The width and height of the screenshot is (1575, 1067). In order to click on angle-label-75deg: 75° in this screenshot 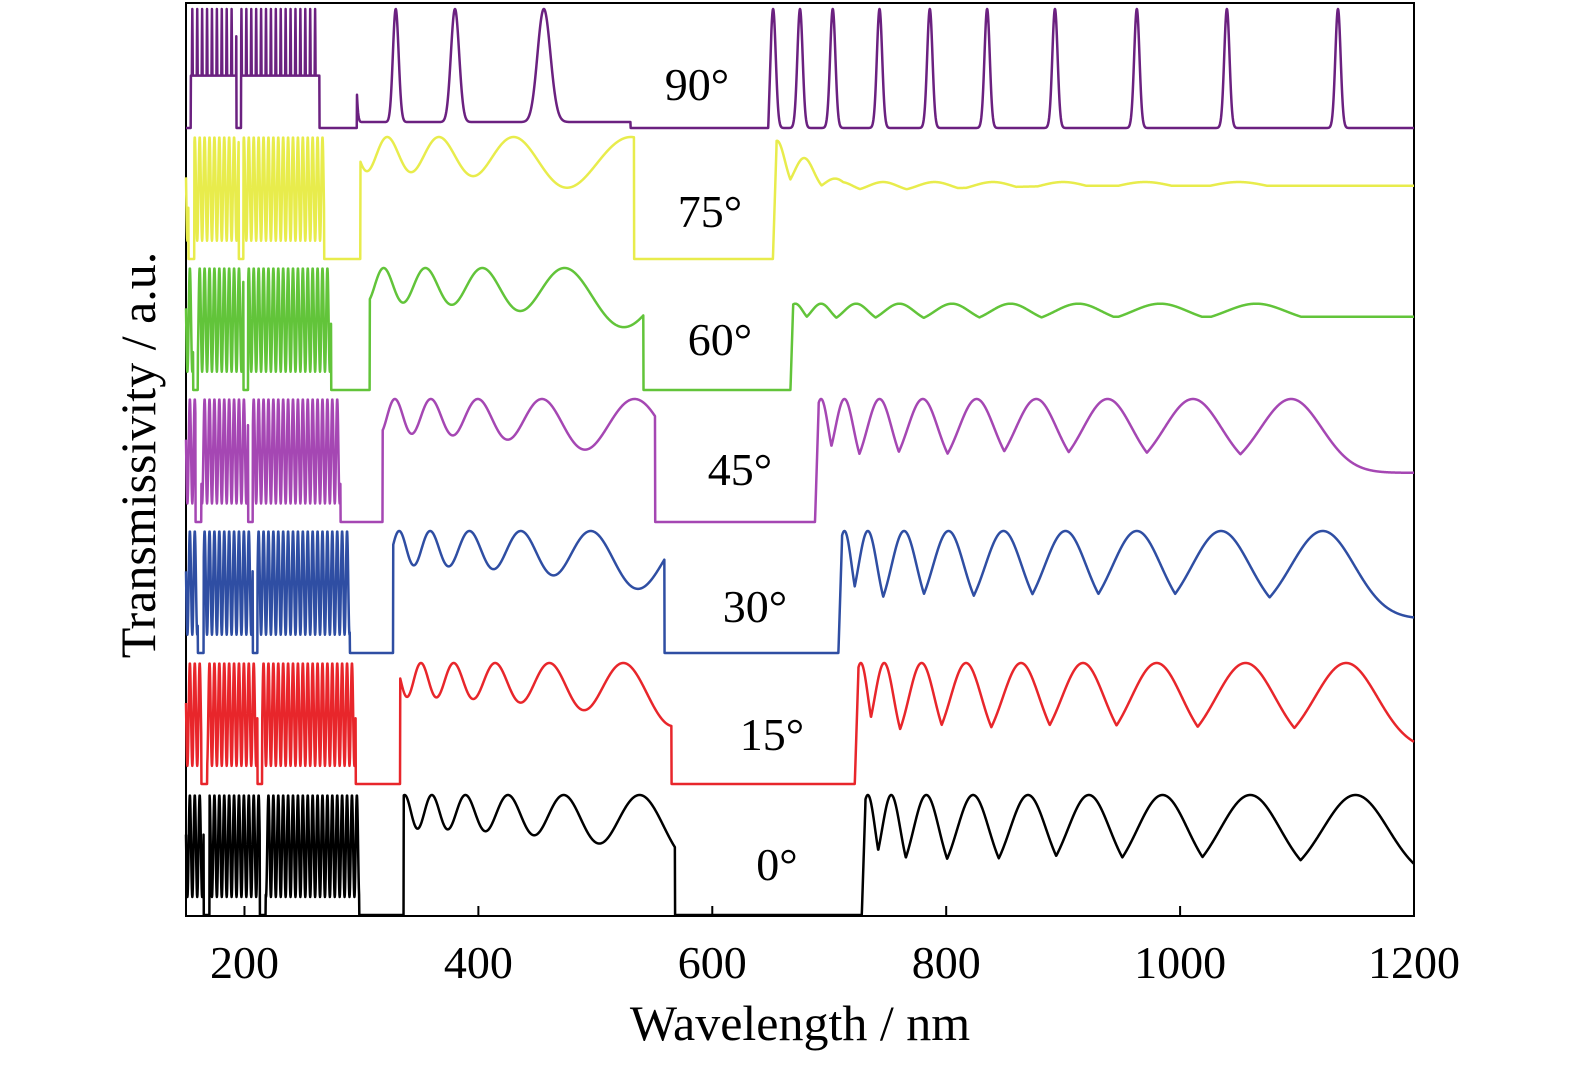, I will do `click(710, 211)`.